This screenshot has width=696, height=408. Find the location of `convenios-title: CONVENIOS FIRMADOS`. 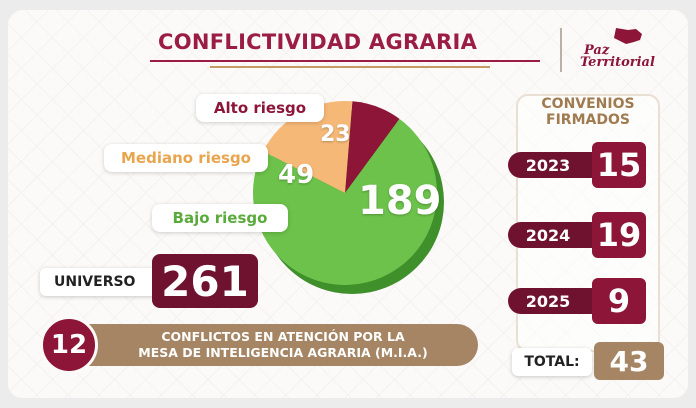

convenios-title: CONVENIOS FIRMADOS is located at coordinates (588, 112).